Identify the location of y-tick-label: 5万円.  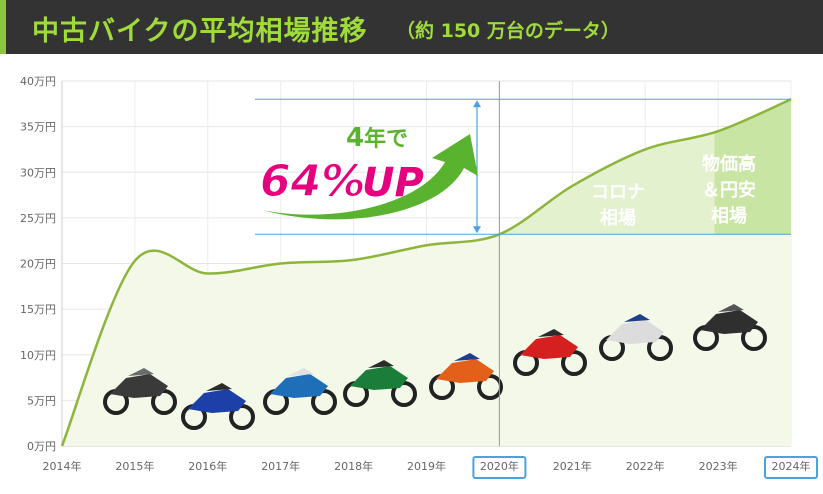
(41, 400).